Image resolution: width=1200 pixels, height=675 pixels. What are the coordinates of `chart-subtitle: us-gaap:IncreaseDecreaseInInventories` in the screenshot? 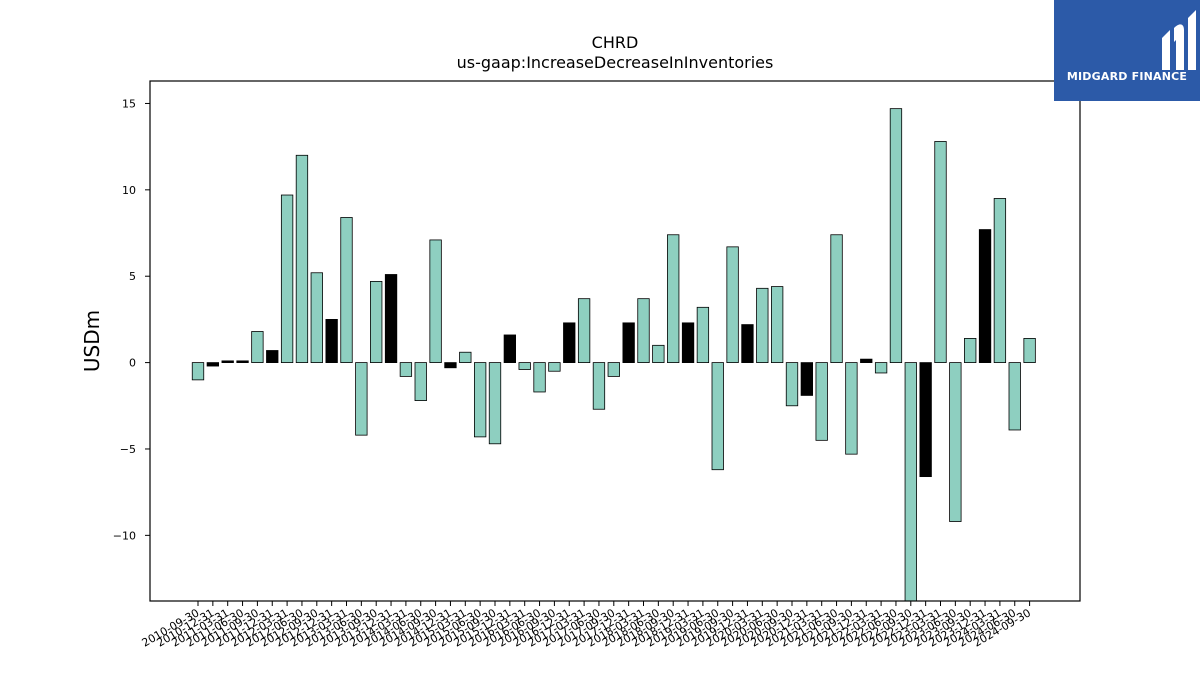 It's located at (615, 62).